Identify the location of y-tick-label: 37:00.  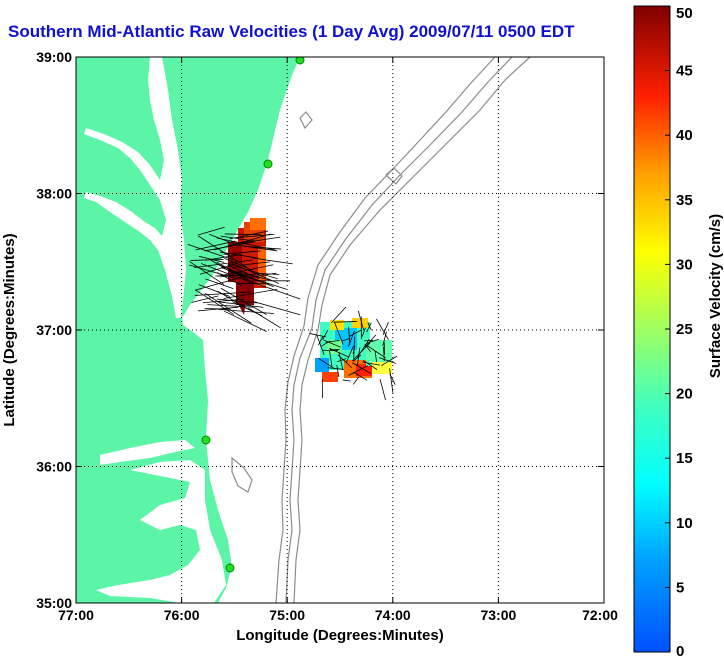
(54, 330).